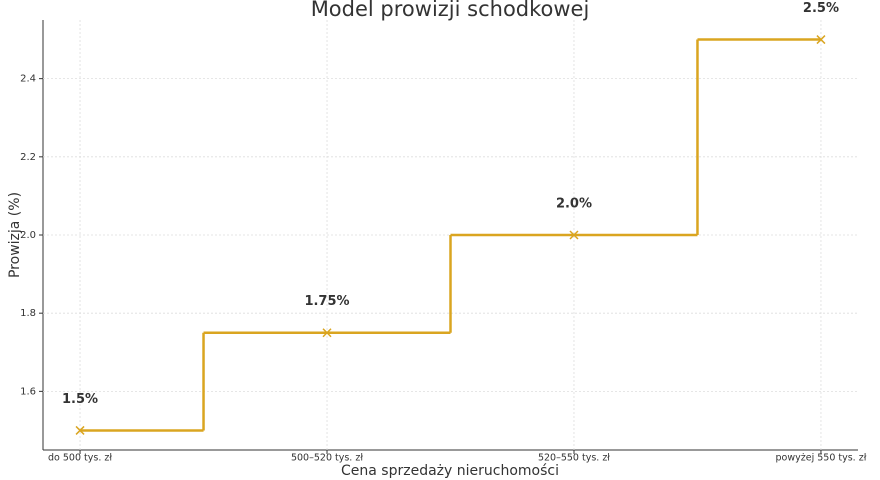 The height and width of the screenshot is (480, 880). I want to click on value-label: 1.5%, so click(80, 399).